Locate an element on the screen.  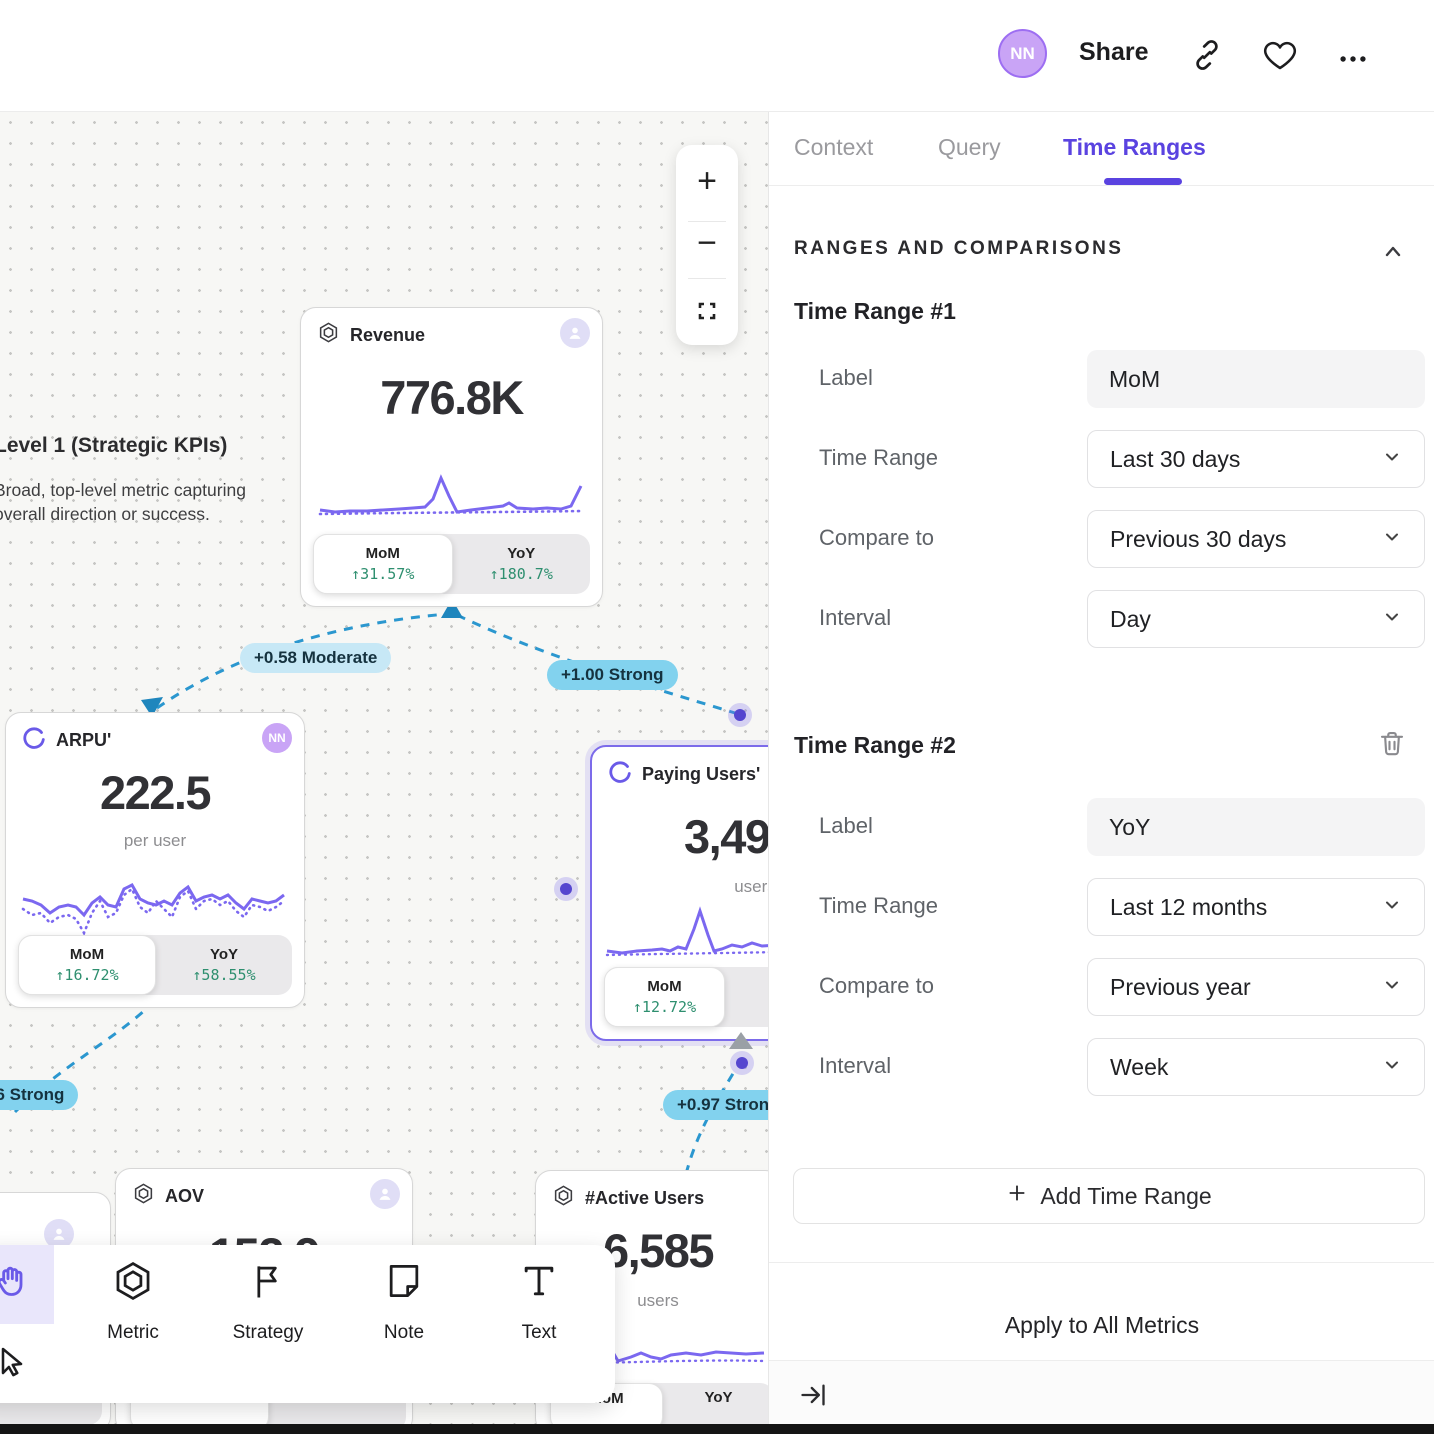
panel-footer is located at coordinates (1101, 1397).